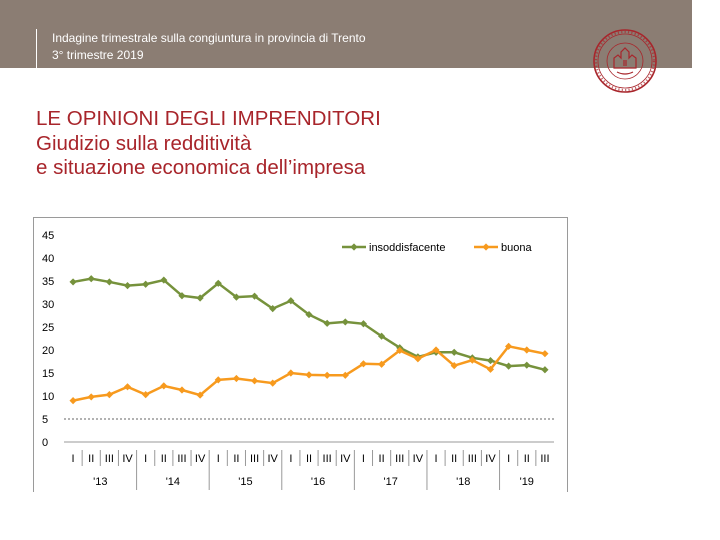 The image size is (720, 540). I want to click on year-label: '15, so click(245, 482).